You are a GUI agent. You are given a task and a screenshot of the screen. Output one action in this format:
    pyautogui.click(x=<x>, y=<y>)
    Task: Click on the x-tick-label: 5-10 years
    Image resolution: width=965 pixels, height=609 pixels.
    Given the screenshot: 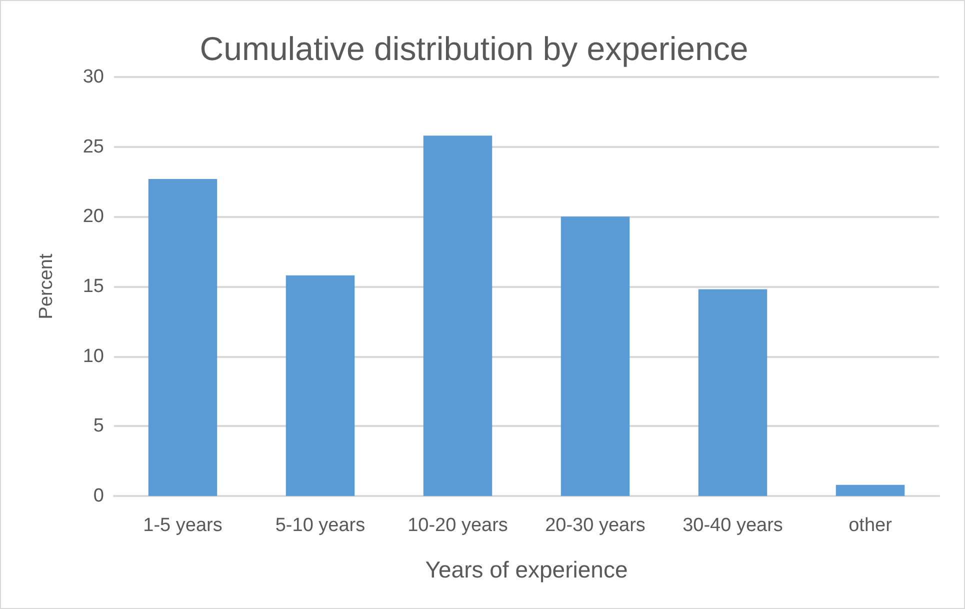 What is the action you would take?
    pyautogui.click(x=320, y=525)
    